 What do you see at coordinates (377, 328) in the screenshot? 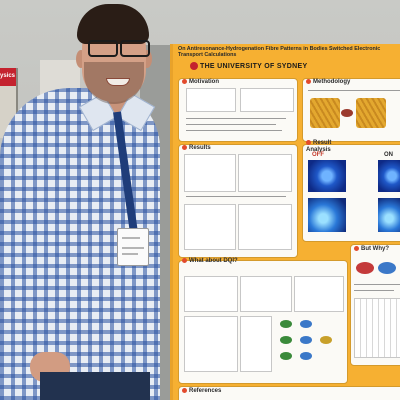
I see `but-why-table` at bounding box center [377, 328].